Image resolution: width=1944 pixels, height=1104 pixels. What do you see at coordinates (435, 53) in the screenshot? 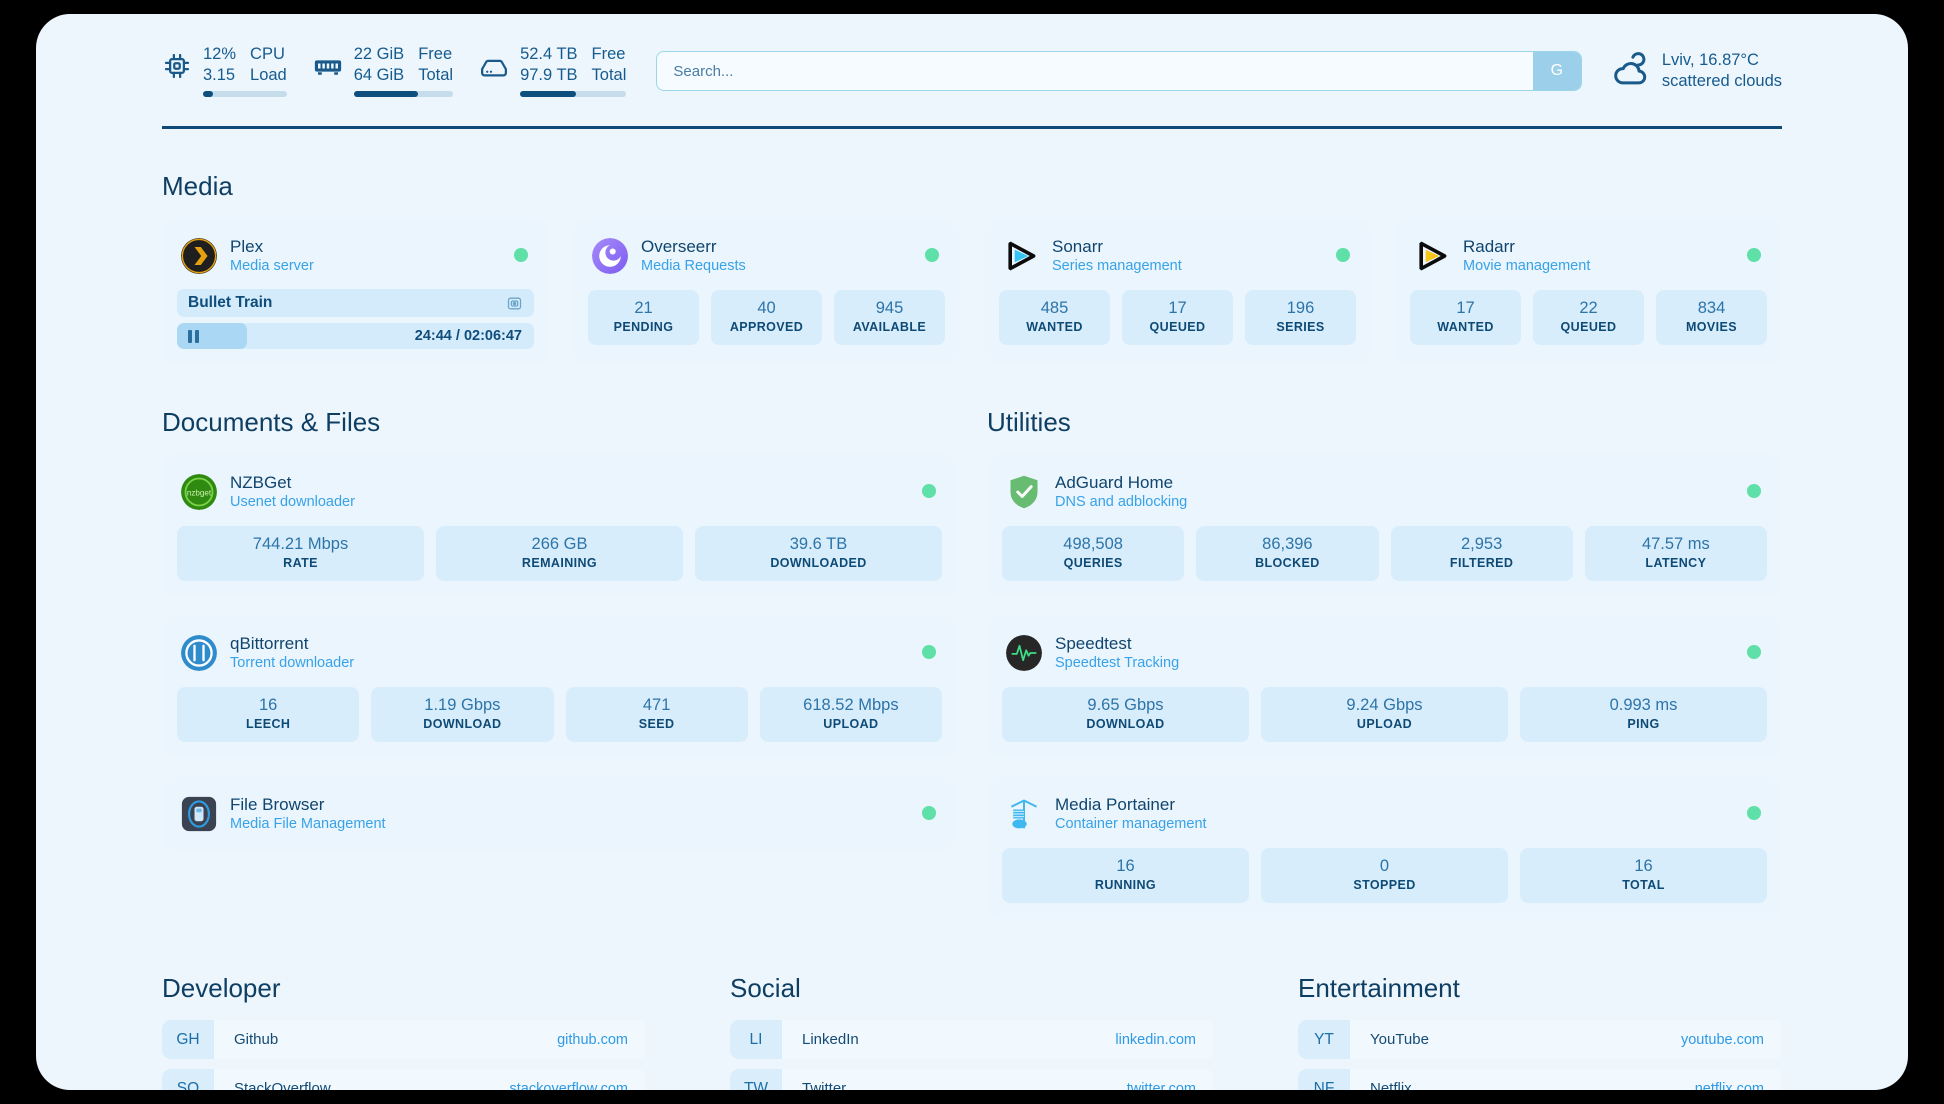
I see `stat-text: Free` at bounding box center [435, 53].